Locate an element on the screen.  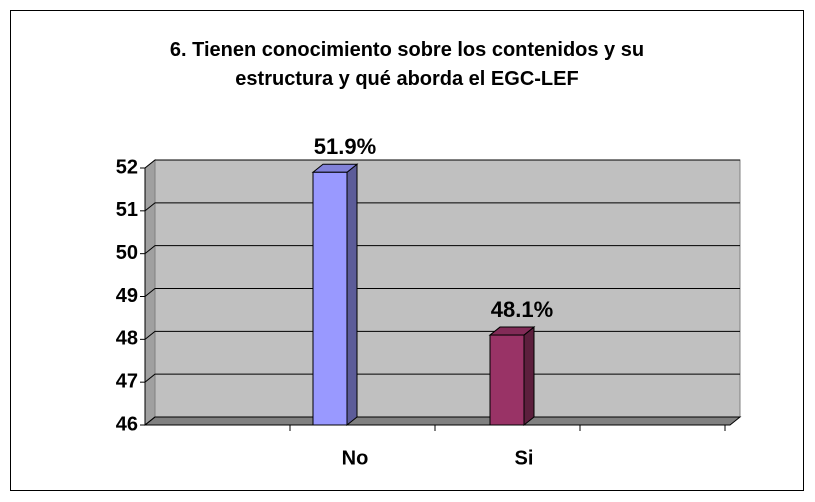
floor is located at coordinates (442, 421).